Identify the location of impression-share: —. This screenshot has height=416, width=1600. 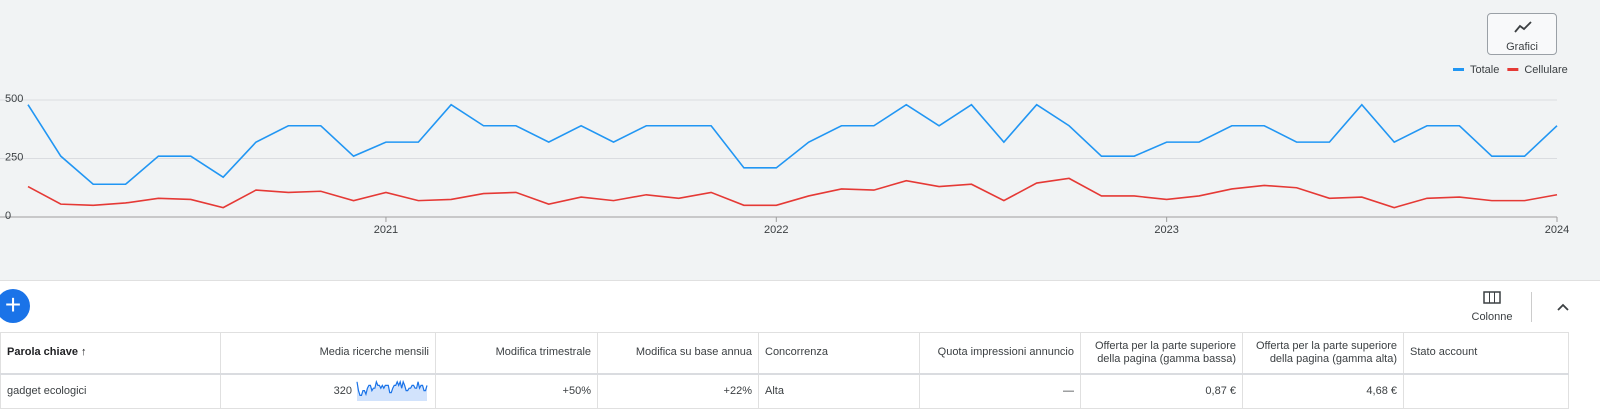
(1000, 390).